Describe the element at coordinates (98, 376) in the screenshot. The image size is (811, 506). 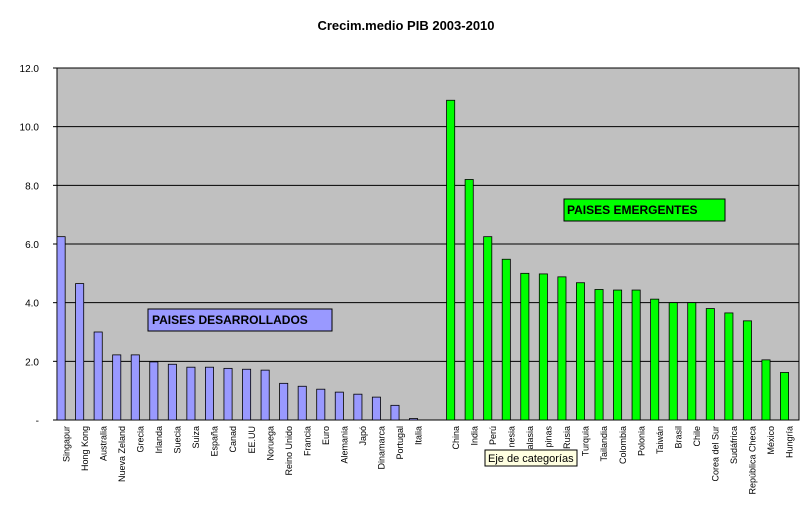
I see `bar-australia` at that location.